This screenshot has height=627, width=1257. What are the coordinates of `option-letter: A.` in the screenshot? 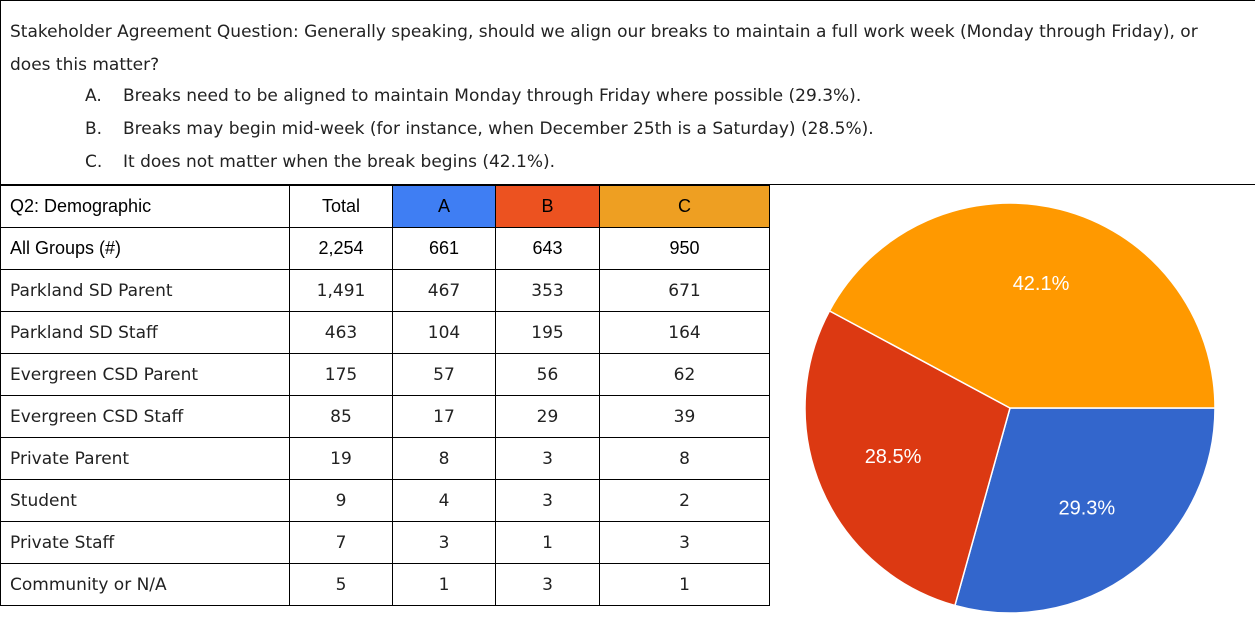 It's located at (93, 96).